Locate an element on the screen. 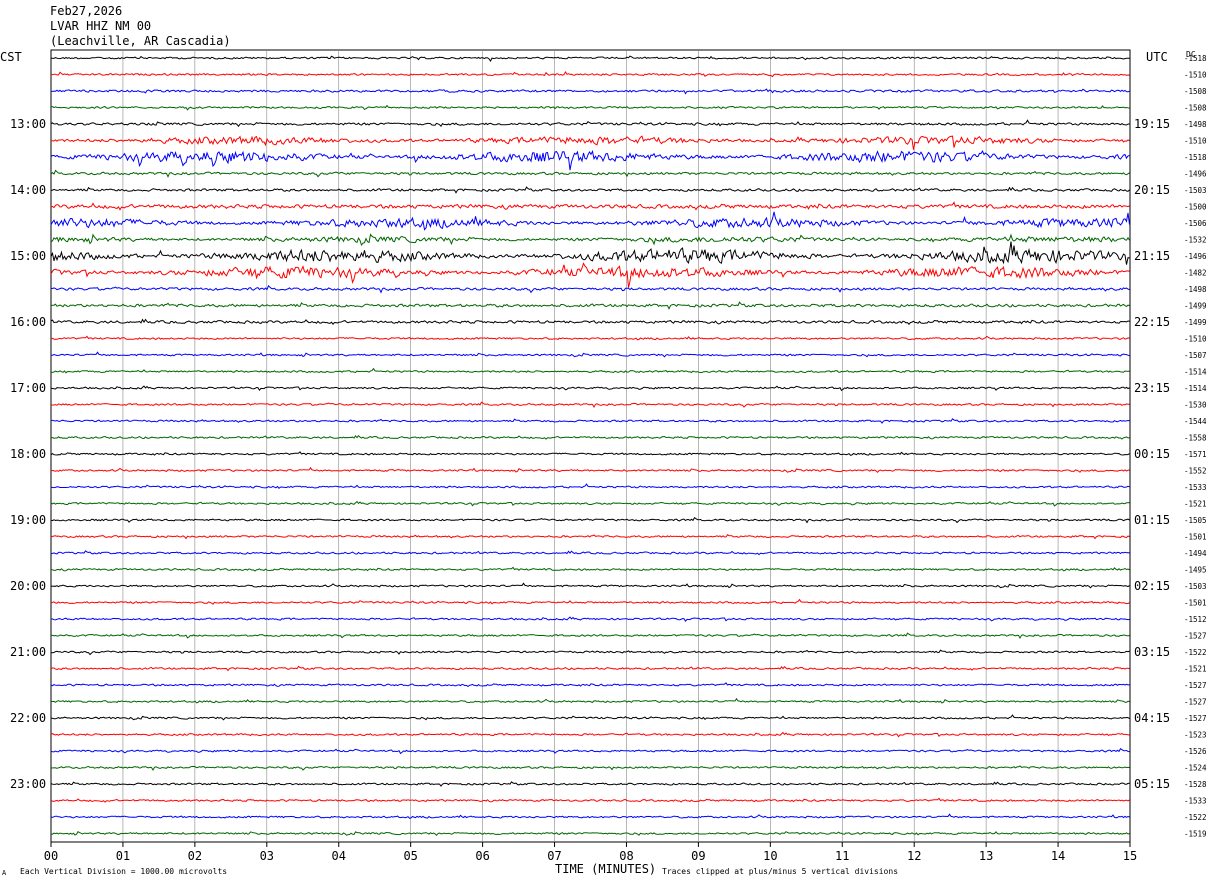 The width and height of the screenshot is (1210, 886). cst-hour-label: 13:00 is located at coordinates (28, 124).